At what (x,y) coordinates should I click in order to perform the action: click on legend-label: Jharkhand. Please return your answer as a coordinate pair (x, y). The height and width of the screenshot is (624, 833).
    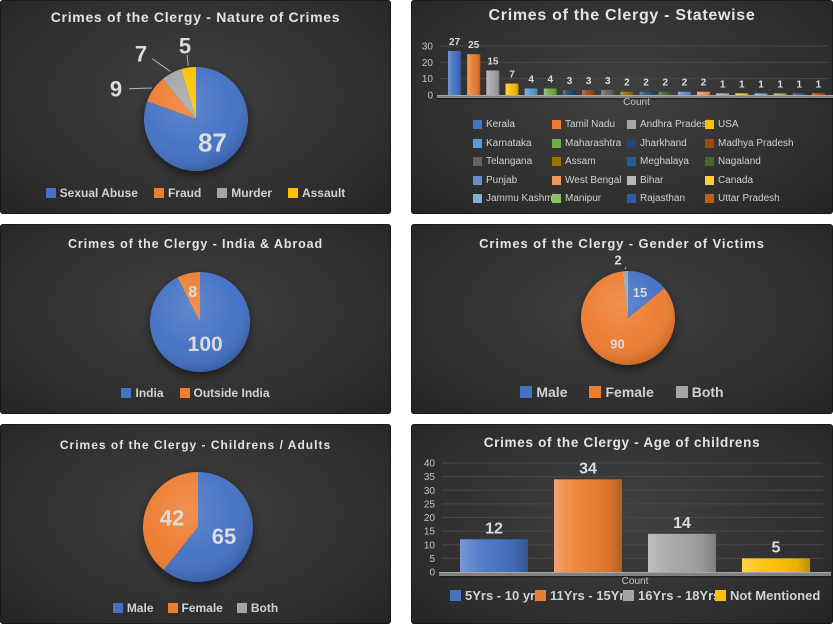
    Looking at the image, I should click on (663, 143).